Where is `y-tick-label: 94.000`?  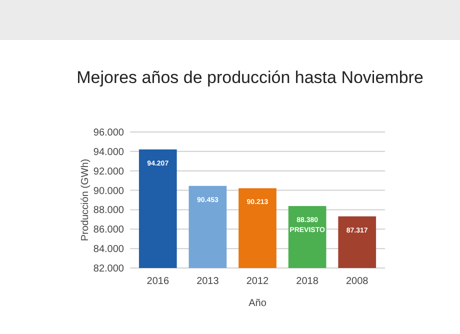
y-tick-label: 94.000 is located at coordinates (108, 152).